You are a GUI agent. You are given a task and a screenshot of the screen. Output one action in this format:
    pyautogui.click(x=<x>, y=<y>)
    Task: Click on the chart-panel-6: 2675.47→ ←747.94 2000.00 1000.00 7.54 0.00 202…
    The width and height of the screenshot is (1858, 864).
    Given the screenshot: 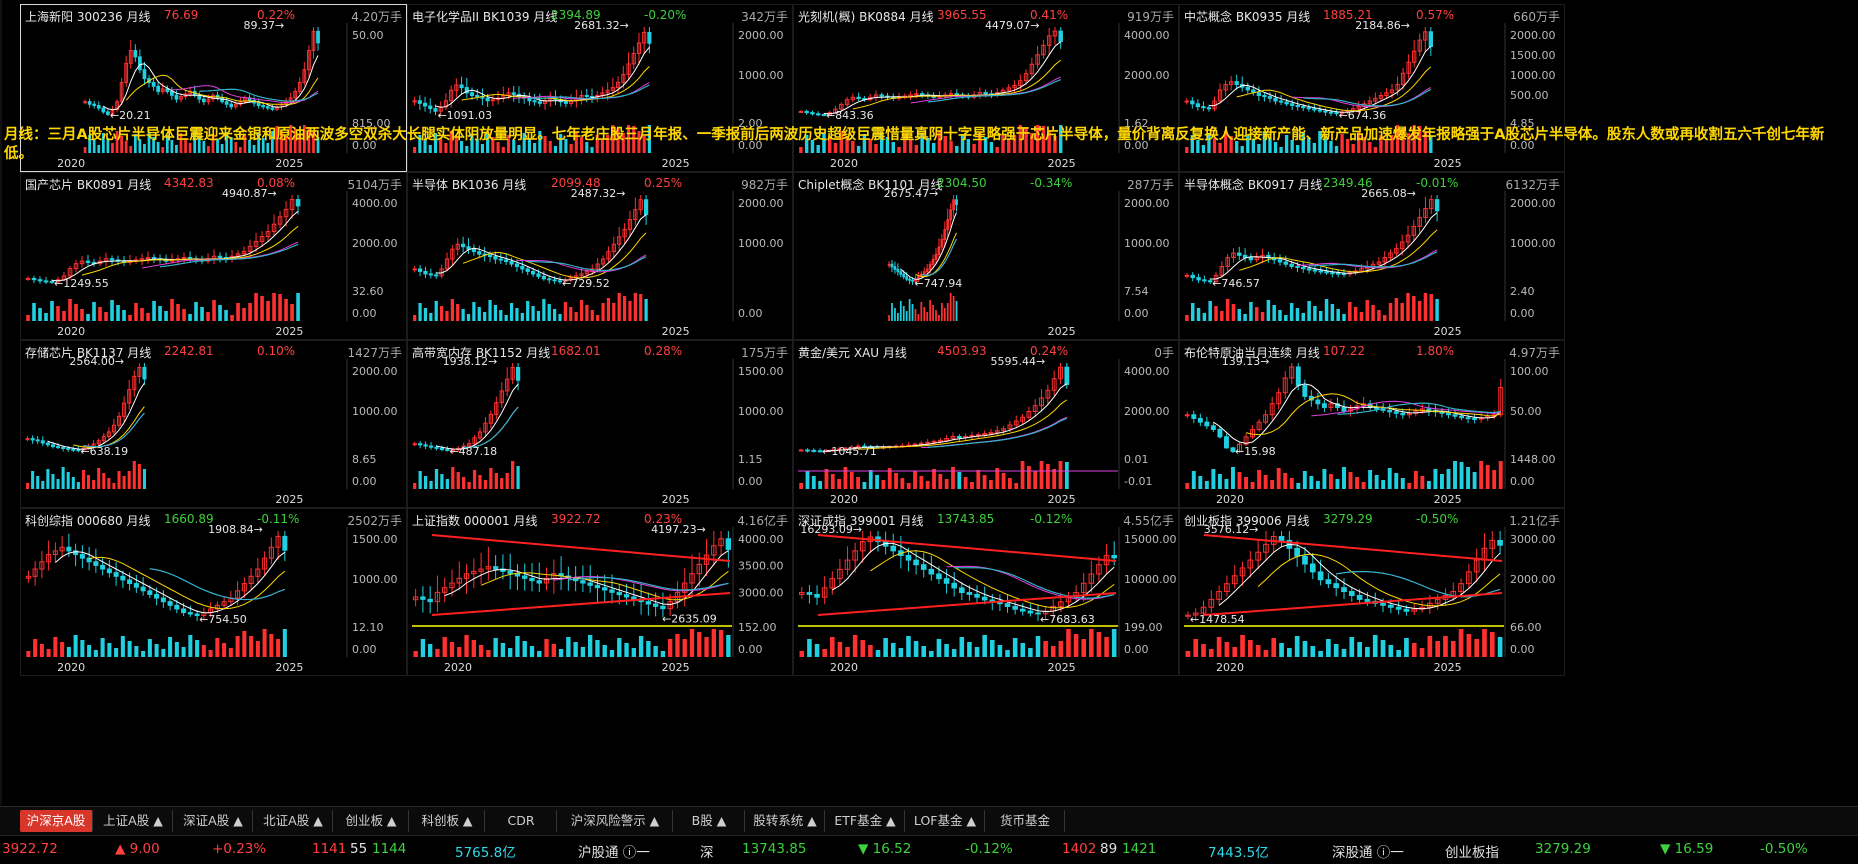 What is the action you would take?
    pyautogui.click(x=986, y=256)
    